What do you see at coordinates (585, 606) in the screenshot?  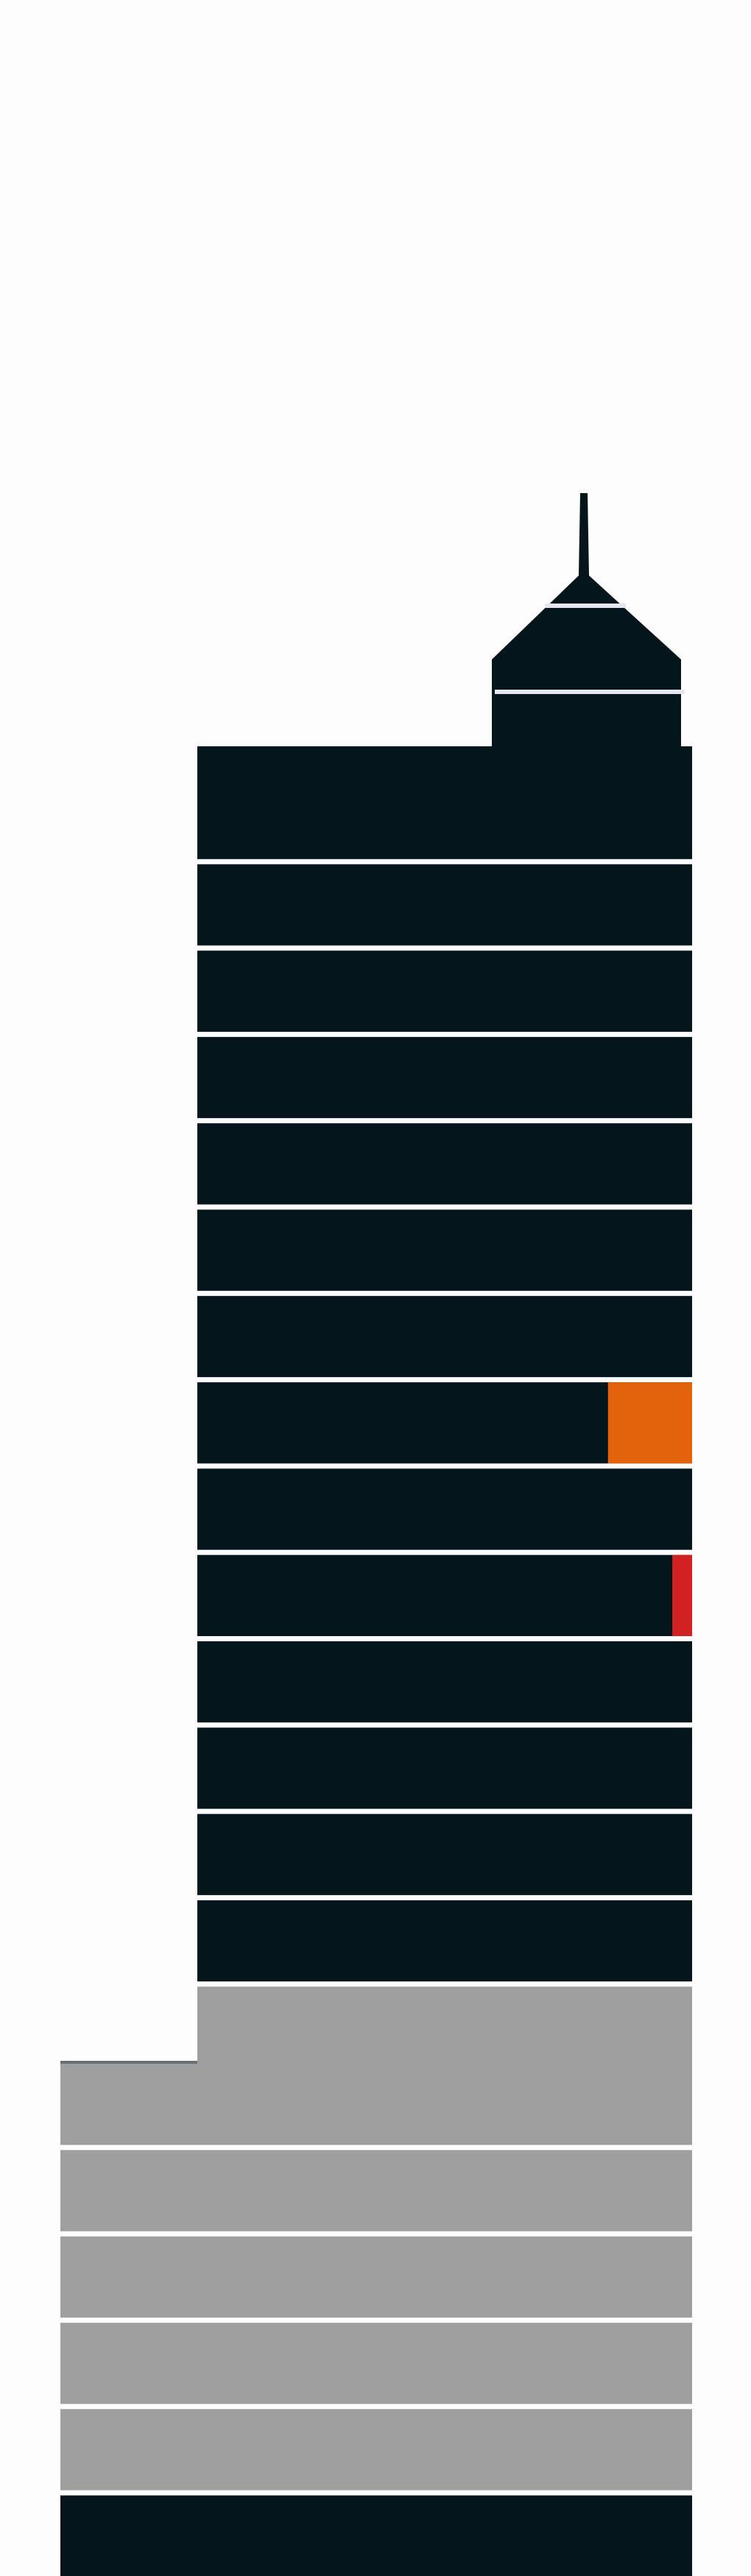 I see `crown-line-upper` at bounding box center [585, 606].